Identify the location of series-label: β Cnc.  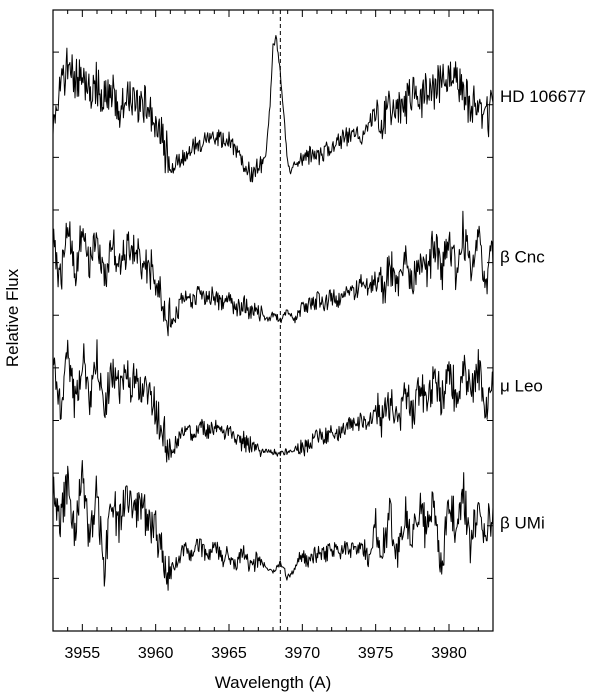
(522, 257).